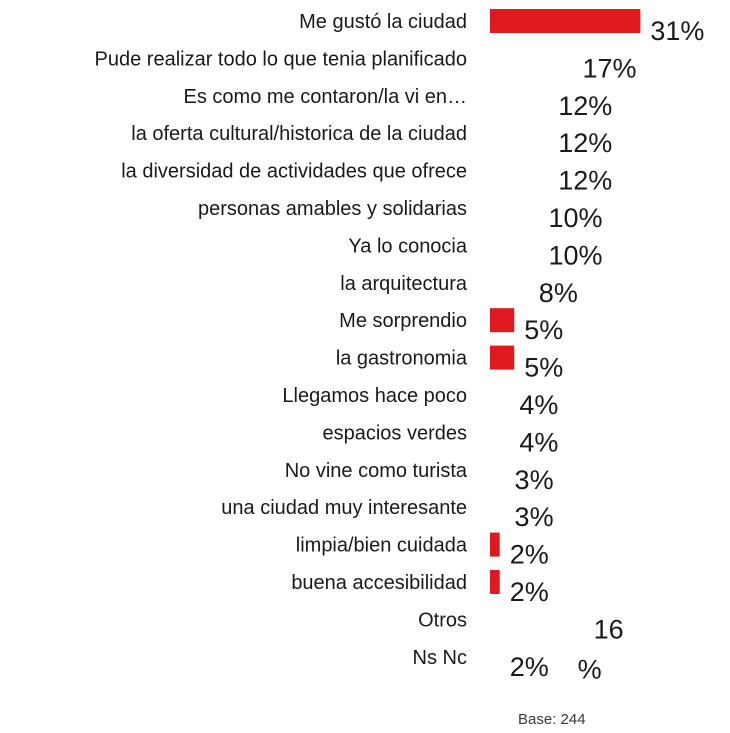  Describe the element at coordinates (332, 209) in the screenshot. I see `category-label-personas-amables-y-solidarias: personas amables y solidarias` at that location.